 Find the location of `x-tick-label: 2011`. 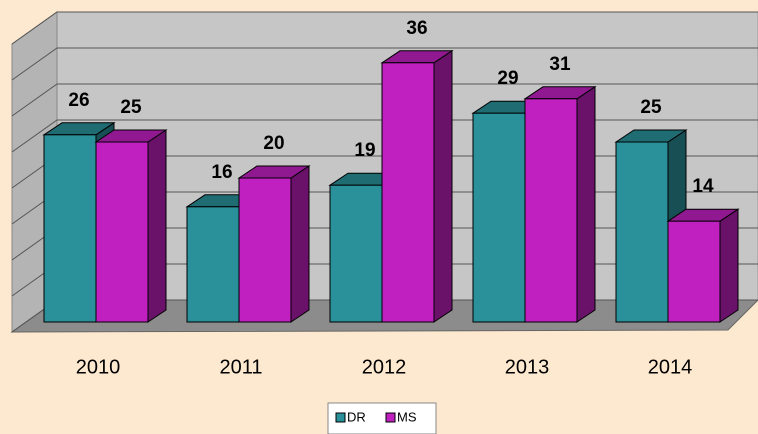

x-tick-label: 2011 is located at coordinates (240, 367).